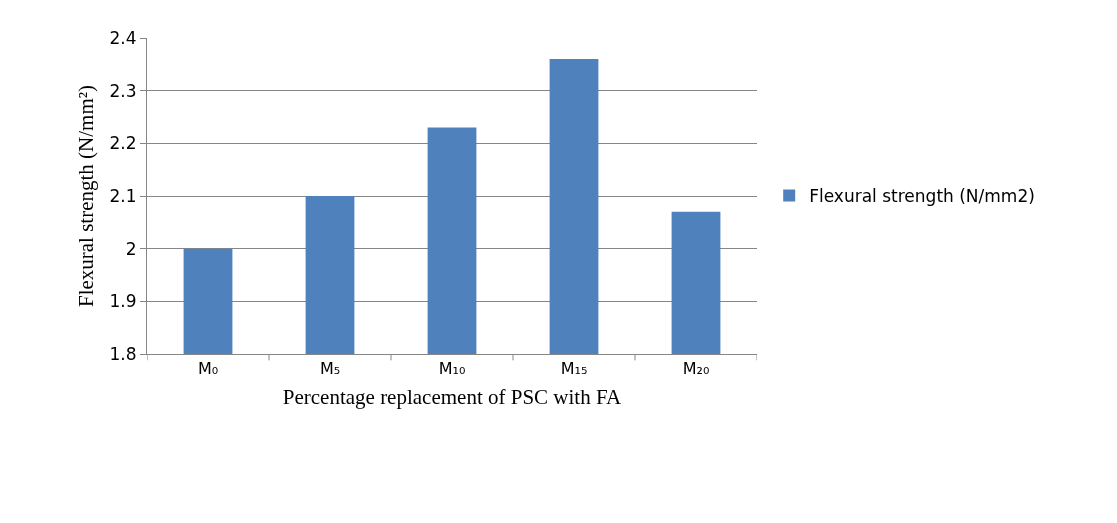  What do you see at coordinates (452, 369) in the screenshot?
I see `x-tick-label: M₁₀` at bounding box center [452, 369].